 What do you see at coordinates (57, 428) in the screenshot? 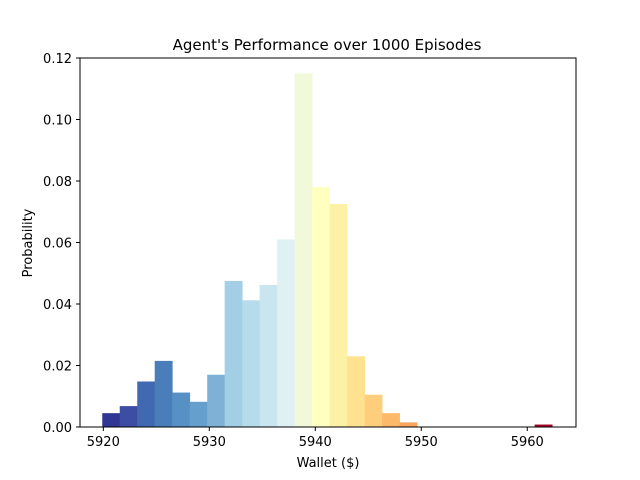
I see `y-tick-label: 0.00` at bounding box center [57, 428].